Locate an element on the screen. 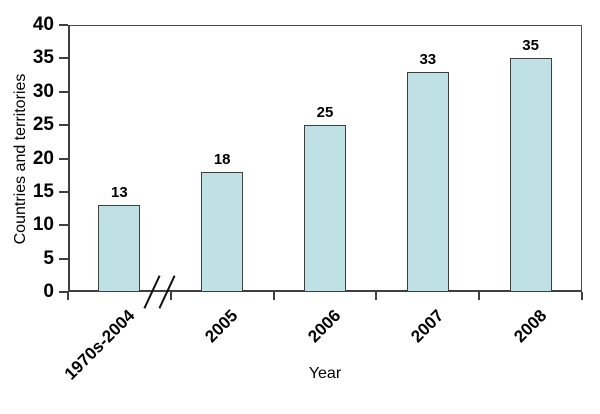  y-axis-tick-label: 35 is located at coordinates (43, 58).